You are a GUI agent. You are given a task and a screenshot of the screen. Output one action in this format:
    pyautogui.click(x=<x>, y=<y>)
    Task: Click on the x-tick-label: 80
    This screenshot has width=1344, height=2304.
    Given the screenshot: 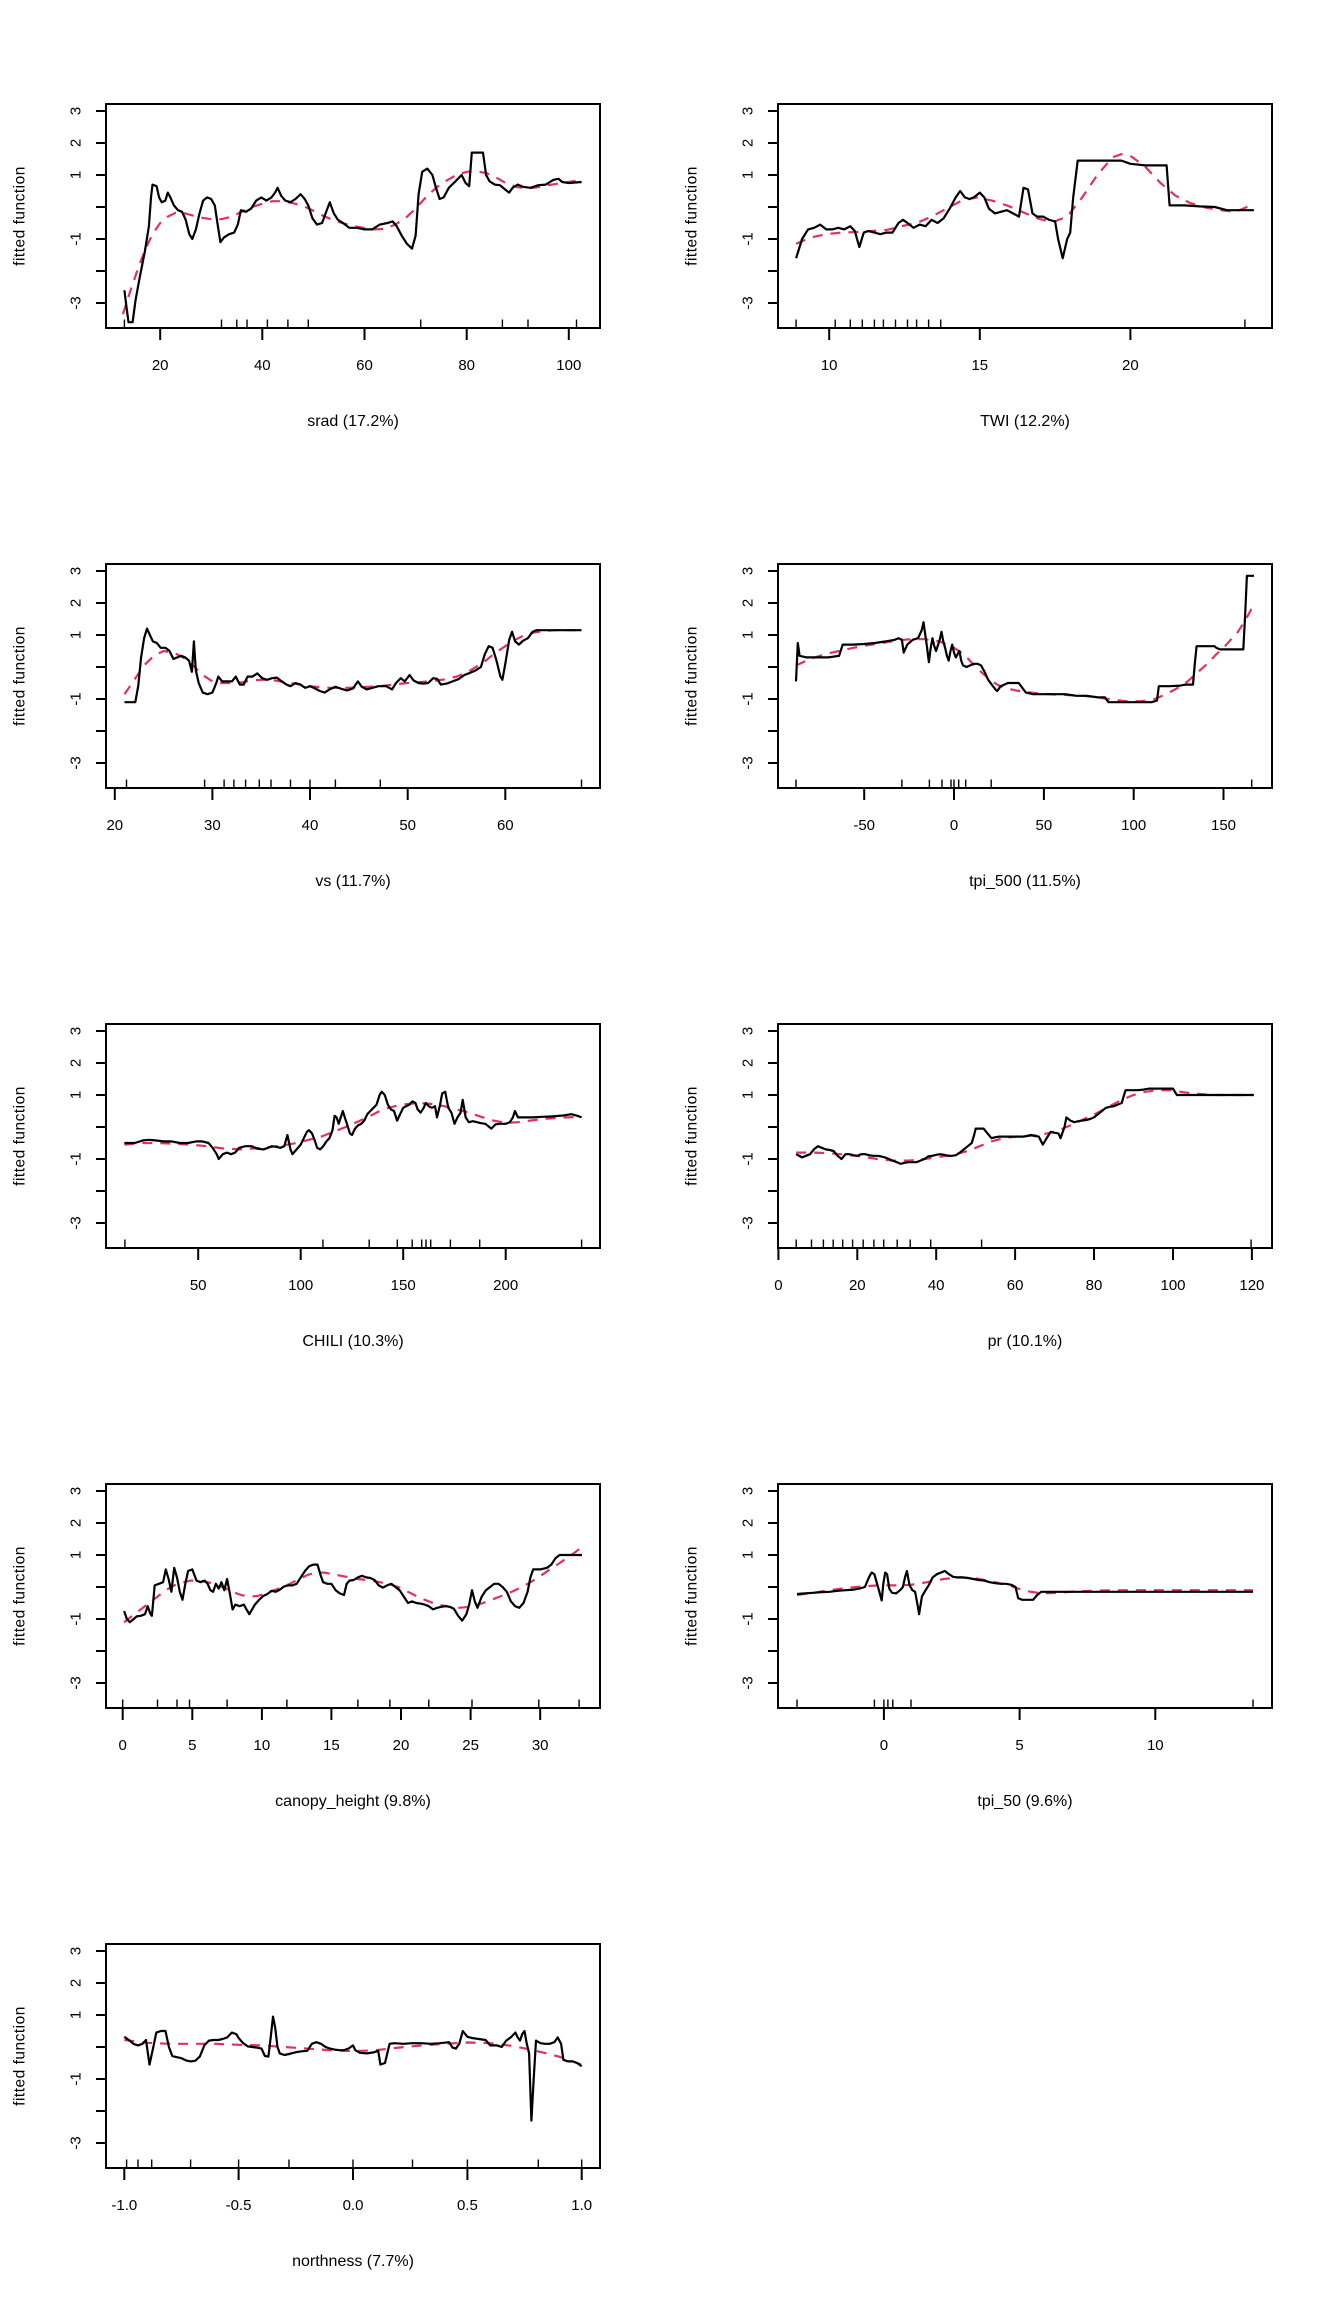 What is the action you would take?
    pyautogui.click(x=1094, y=1285)
    